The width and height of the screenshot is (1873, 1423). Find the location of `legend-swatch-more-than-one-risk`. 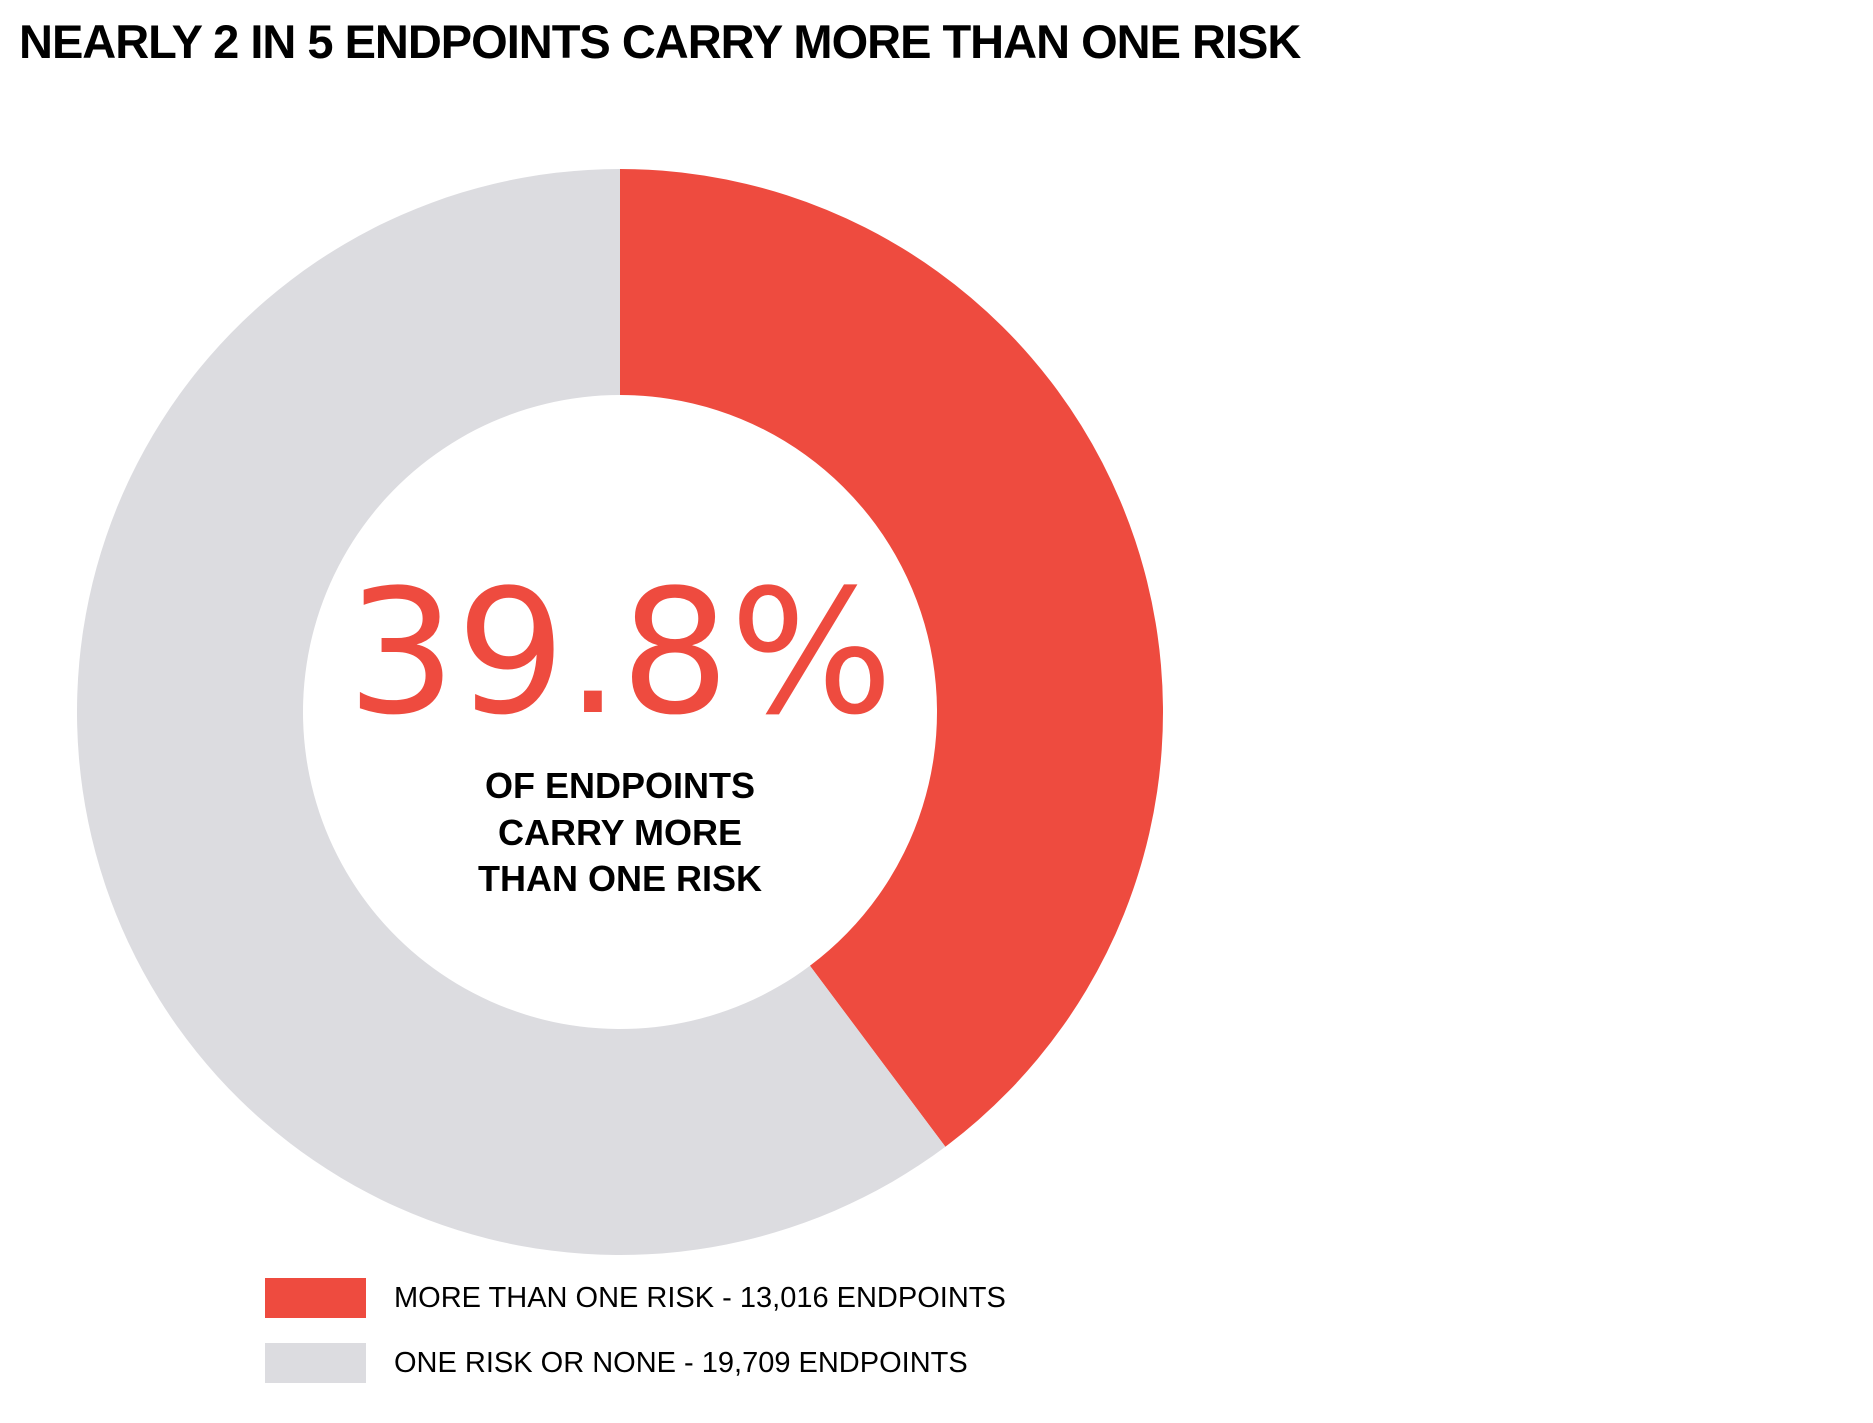

legend-swatch-more-than-one-risk is located at coordinates (315, 1298).